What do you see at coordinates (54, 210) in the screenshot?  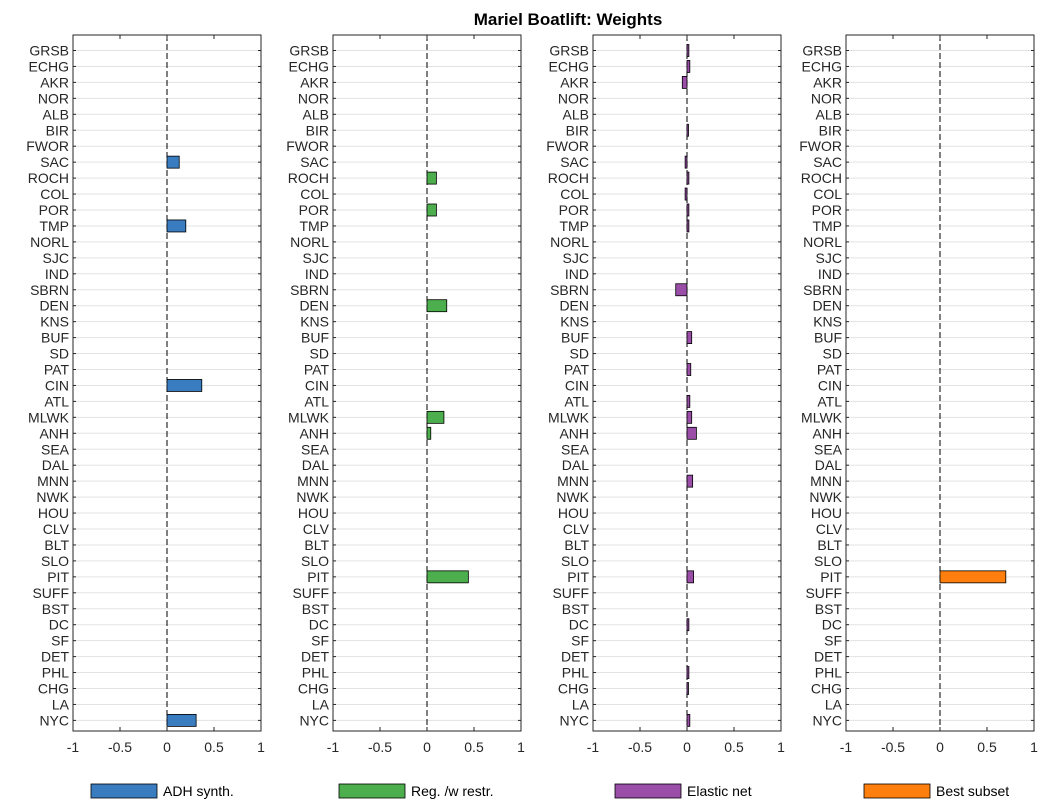 I see `y-tick-label: POR` at bounding box center [54, 210].